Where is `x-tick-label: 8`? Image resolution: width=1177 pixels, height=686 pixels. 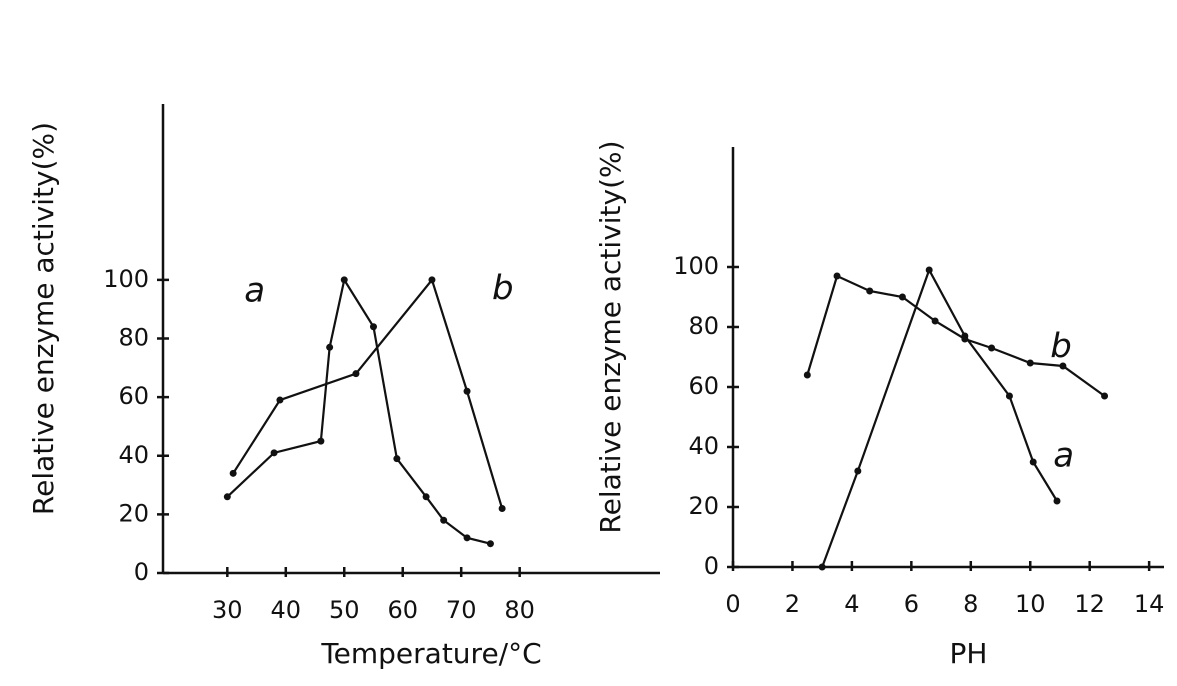
x-tick-label: 8 is located at coordinates (970, 604).